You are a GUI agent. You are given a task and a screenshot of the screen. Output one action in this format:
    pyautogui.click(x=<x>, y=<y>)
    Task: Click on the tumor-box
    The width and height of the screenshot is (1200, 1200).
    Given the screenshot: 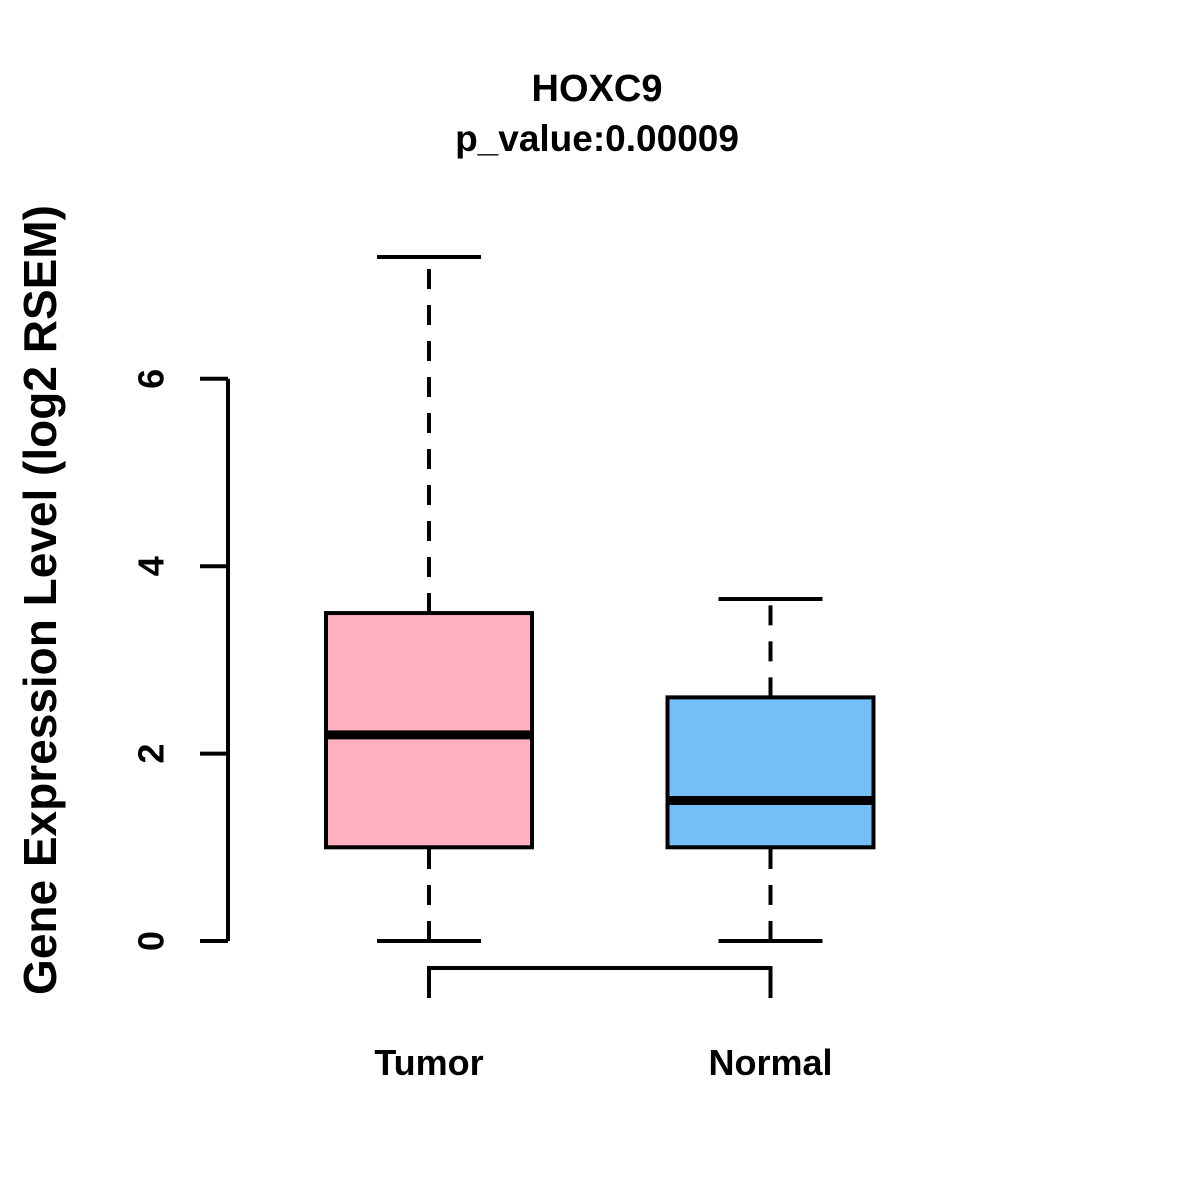 What is the action you would take?
    pyautogui.click(x=429, y=730)
    